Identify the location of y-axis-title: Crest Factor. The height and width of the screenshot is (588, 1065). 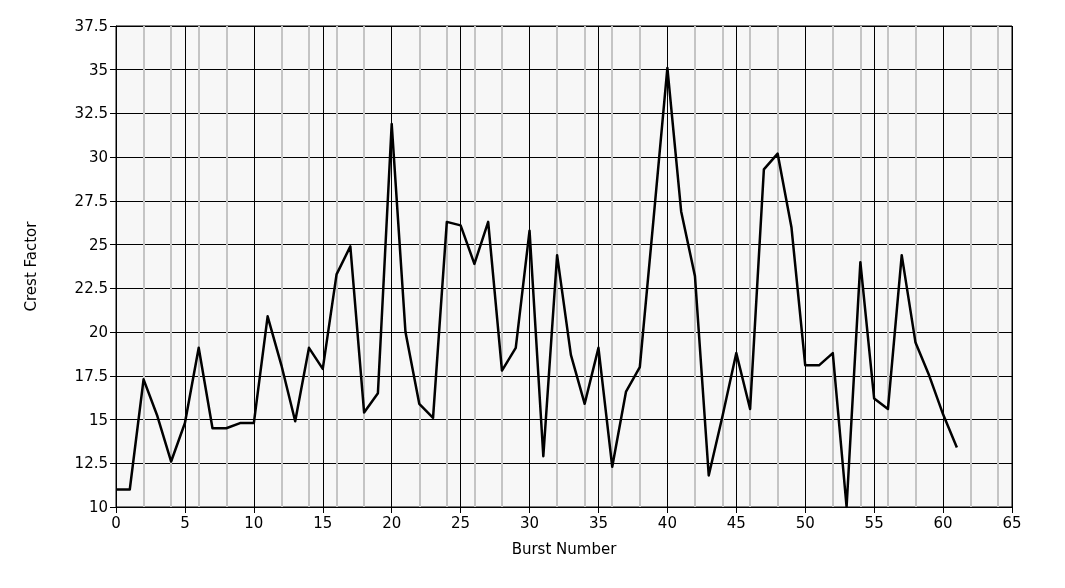
(30, 266).